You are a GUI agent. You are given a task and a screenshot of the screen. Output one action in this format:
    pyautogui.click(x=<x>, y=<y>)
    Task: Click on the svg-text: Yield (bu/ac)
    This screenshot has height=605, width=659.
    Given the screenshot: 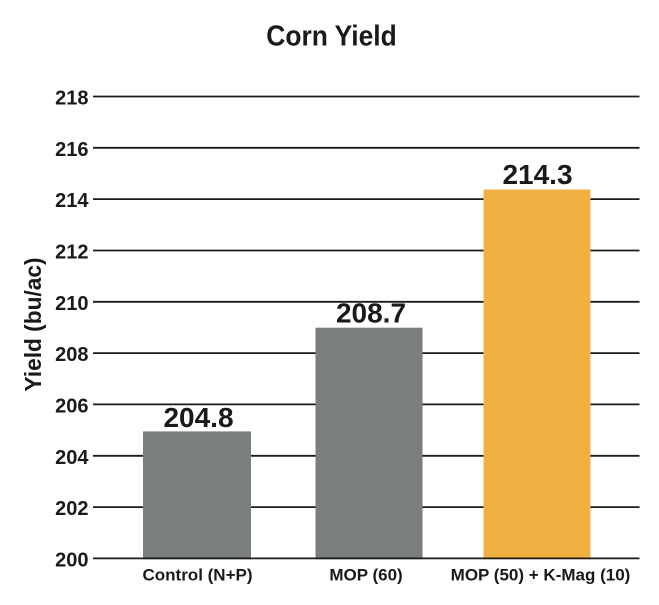 What is the action you would take?
    pyautogui.click(x=33, y=324)
    